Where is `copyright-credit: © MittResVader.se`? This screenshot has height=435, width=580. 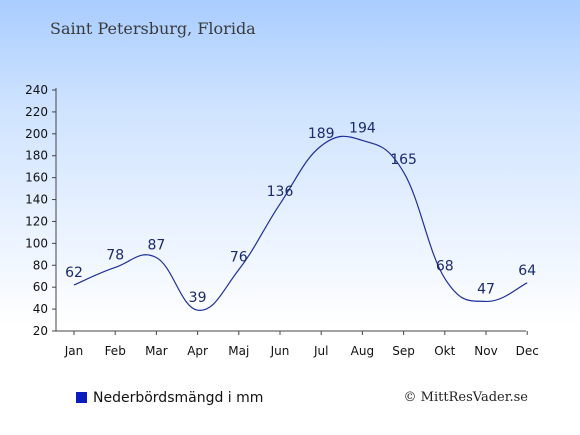
copyright-credit: © MittResVader.se is located at coordinates (465, 397).